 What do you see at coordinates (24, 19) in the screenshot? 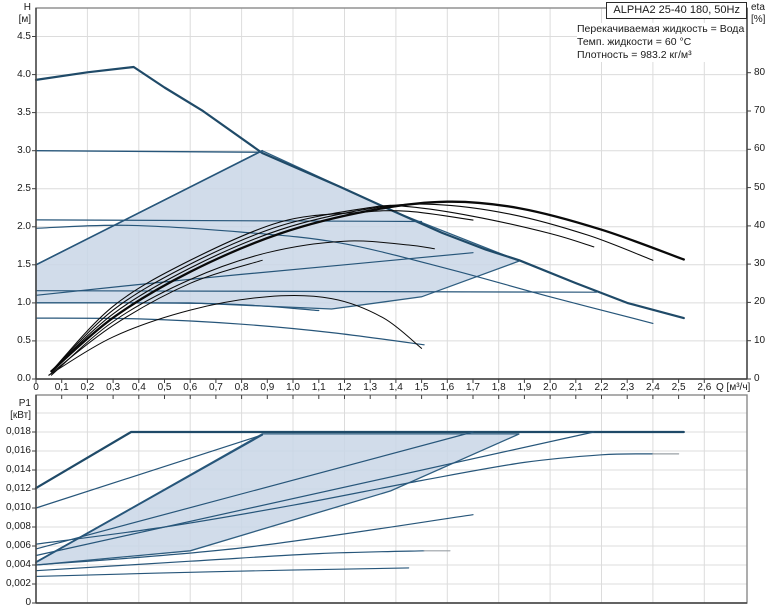
I see `head-axis-unit: [м]` at bounding box center [24, 19].